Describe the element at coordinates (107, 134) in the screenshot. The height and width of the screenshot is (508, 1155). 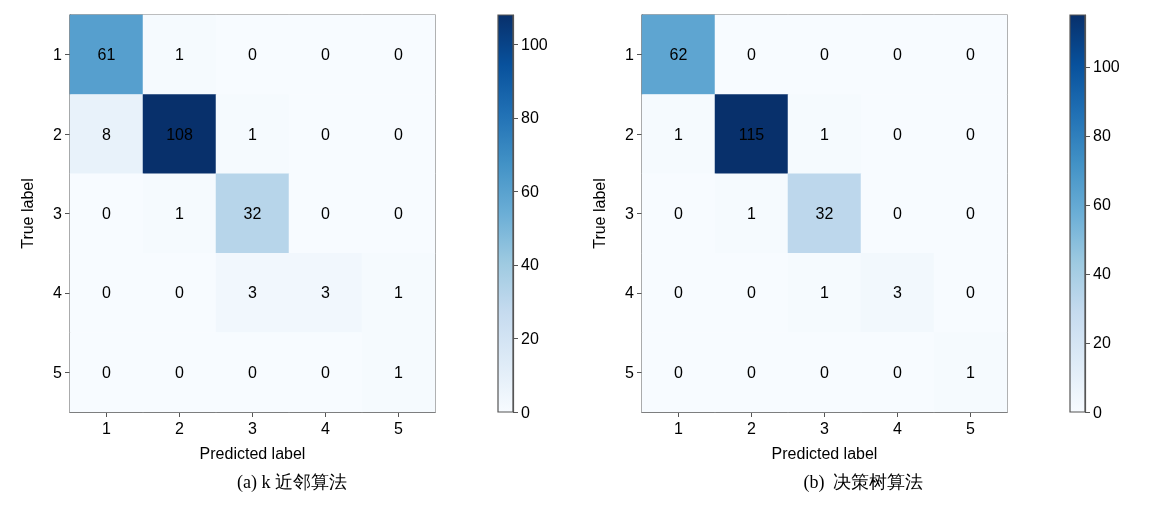
I see `data-label: 8` at that location.